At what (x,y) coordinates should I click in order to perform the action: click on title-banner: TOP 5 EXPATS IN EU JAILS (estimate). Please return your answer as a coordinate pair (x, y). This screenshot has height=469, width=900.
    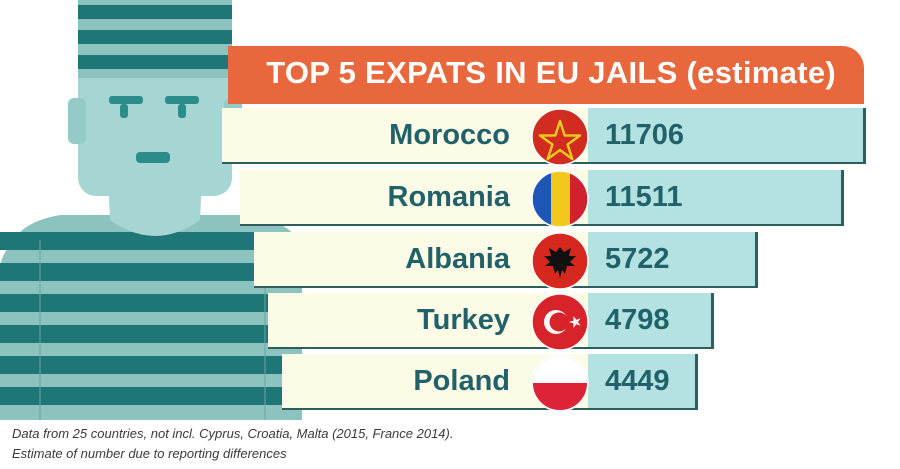
    Looking at the image, I should click on (546, 75).